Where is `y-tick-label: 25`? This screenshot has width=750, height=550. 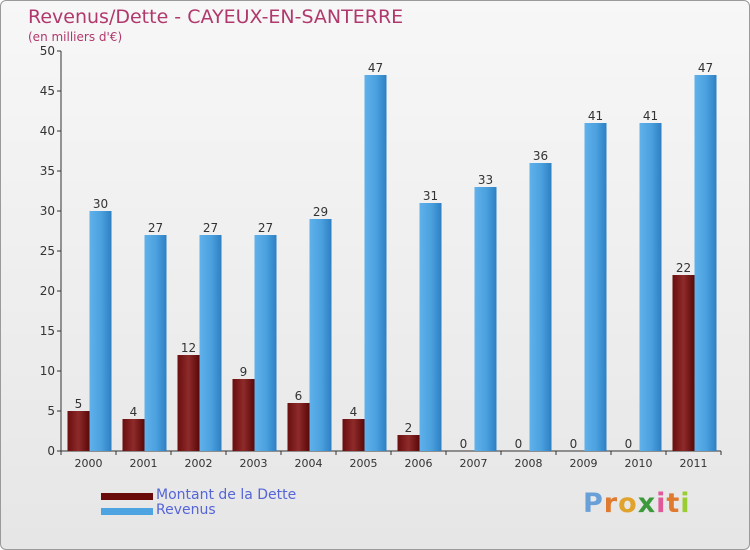
y-tick-label: 25 is located at coordinates (47, 251).